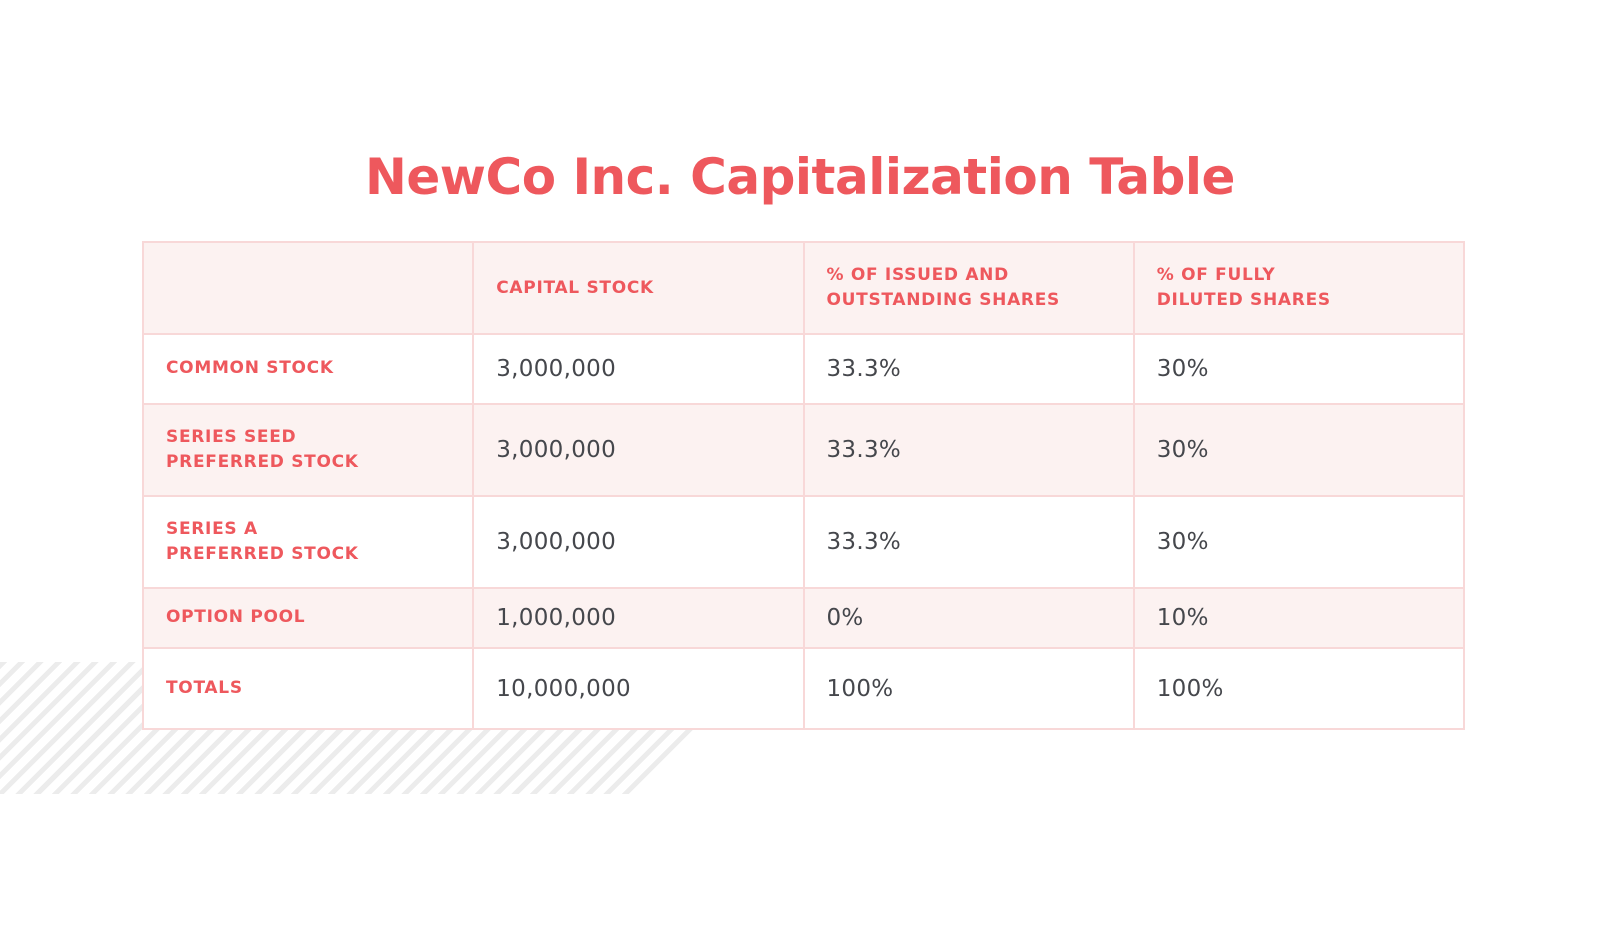 The image size is (1600, 941). I want to click on row-label: SERIES A PREFERRED STOCK, so click(308, 542).